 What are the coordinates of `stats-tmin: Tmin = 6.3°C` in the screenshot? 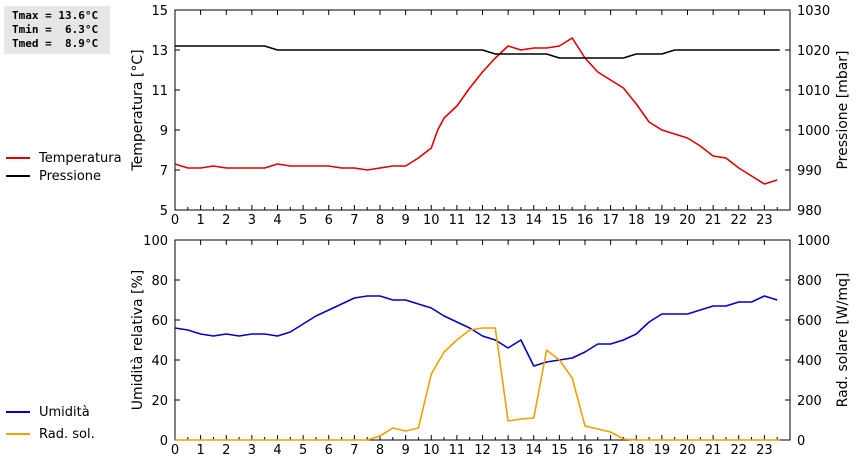 It's located at (55, 29).